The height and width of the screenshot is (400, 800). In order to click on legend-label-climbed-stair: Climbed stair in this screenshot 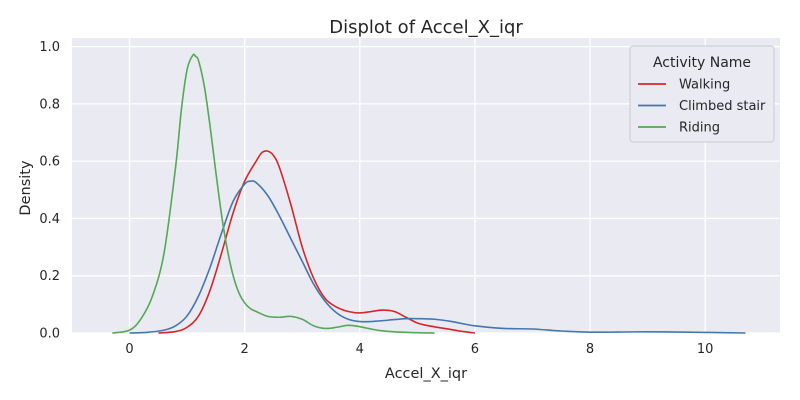, I will do `click(722, 106)`.